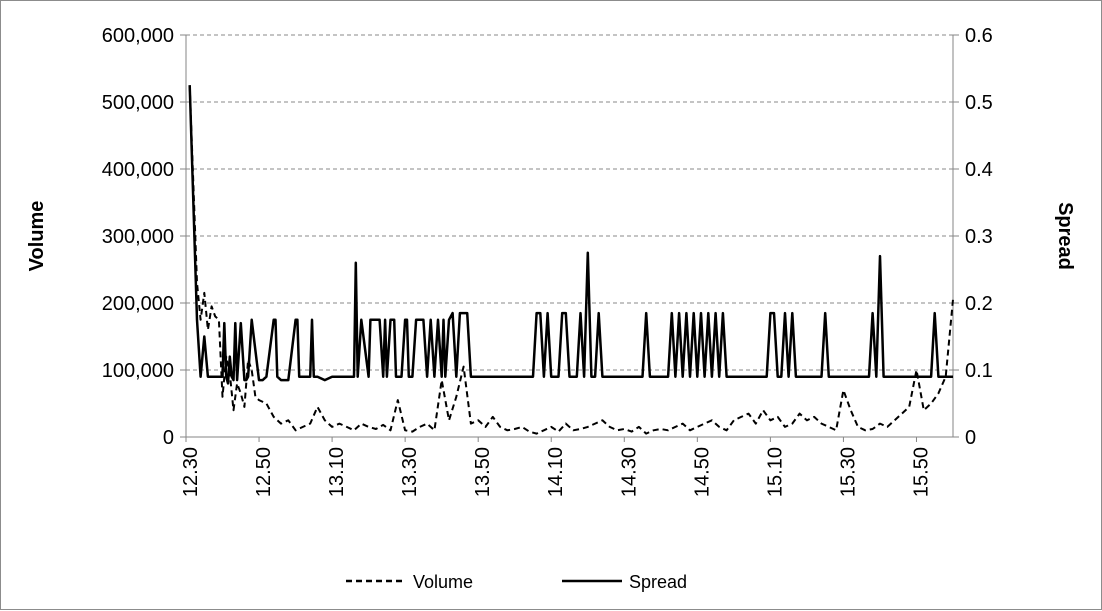 Image resolution: width=1102 pixels, height=611 pixels. What do you see at coordinates (443, 582) in the screenshot?
I see `legend-volume-label: Volume` at bounding box center [443, 582].